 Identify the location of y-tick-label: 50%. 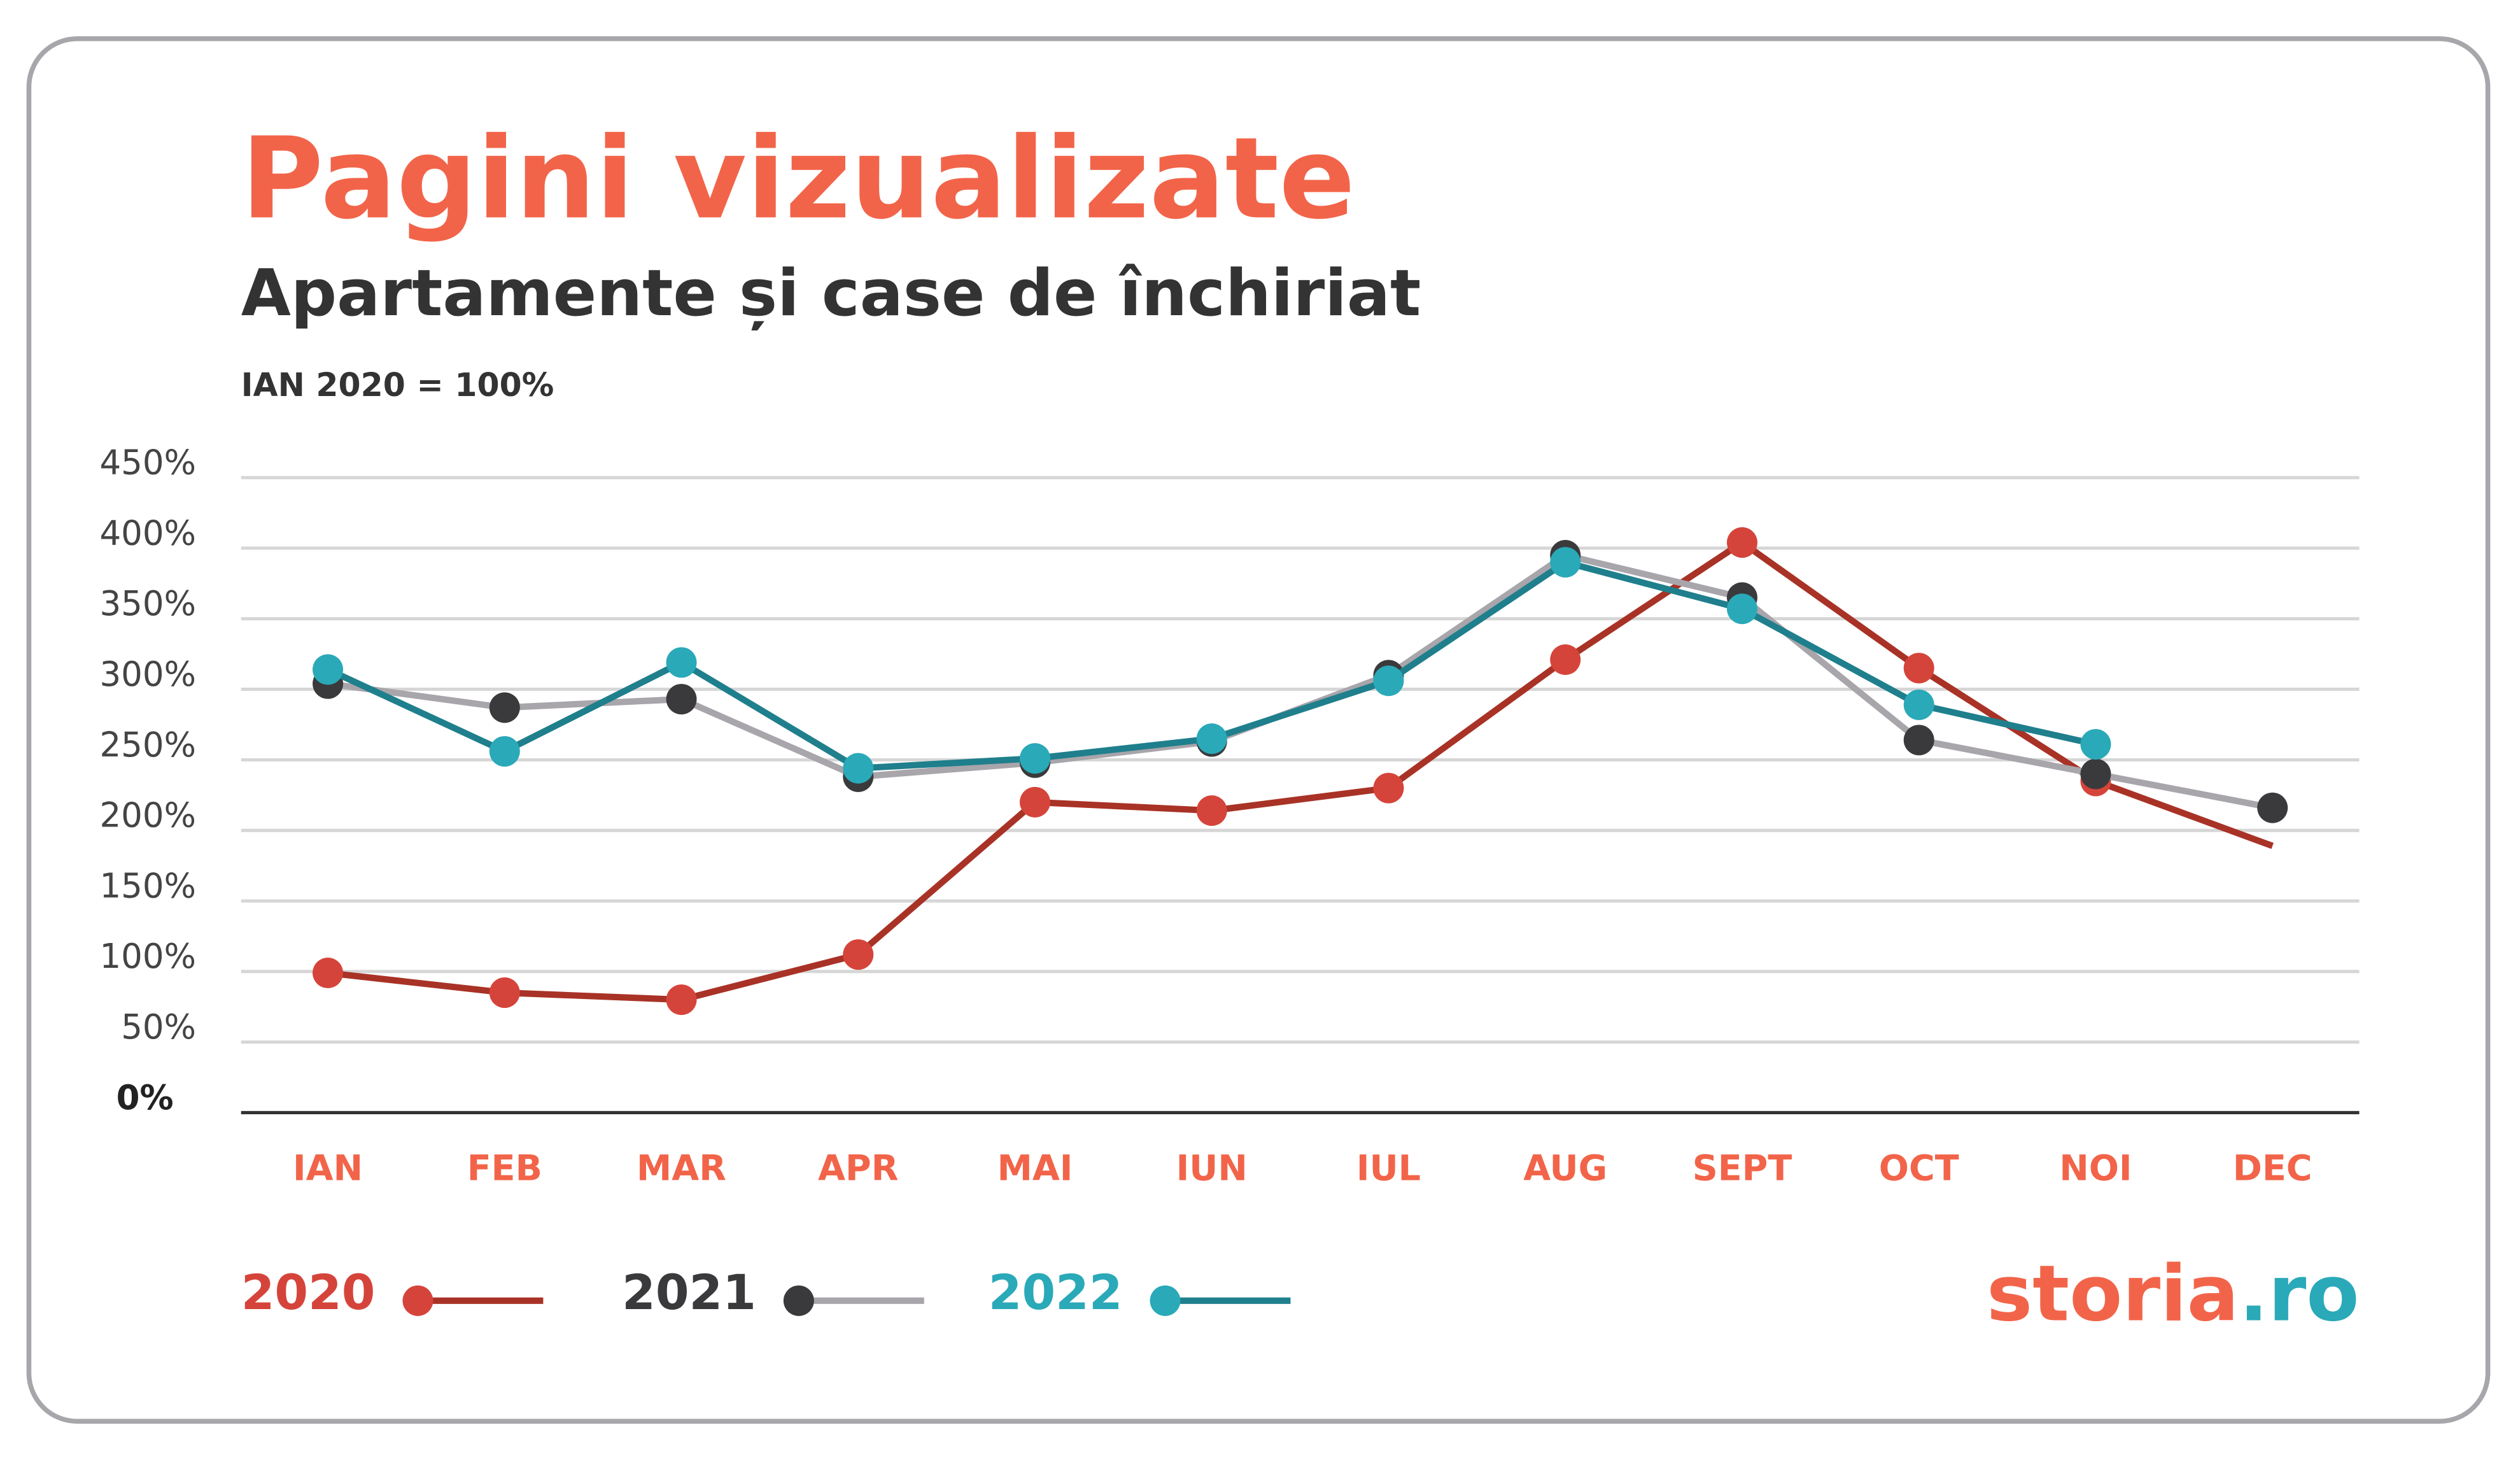
(158, 1027).